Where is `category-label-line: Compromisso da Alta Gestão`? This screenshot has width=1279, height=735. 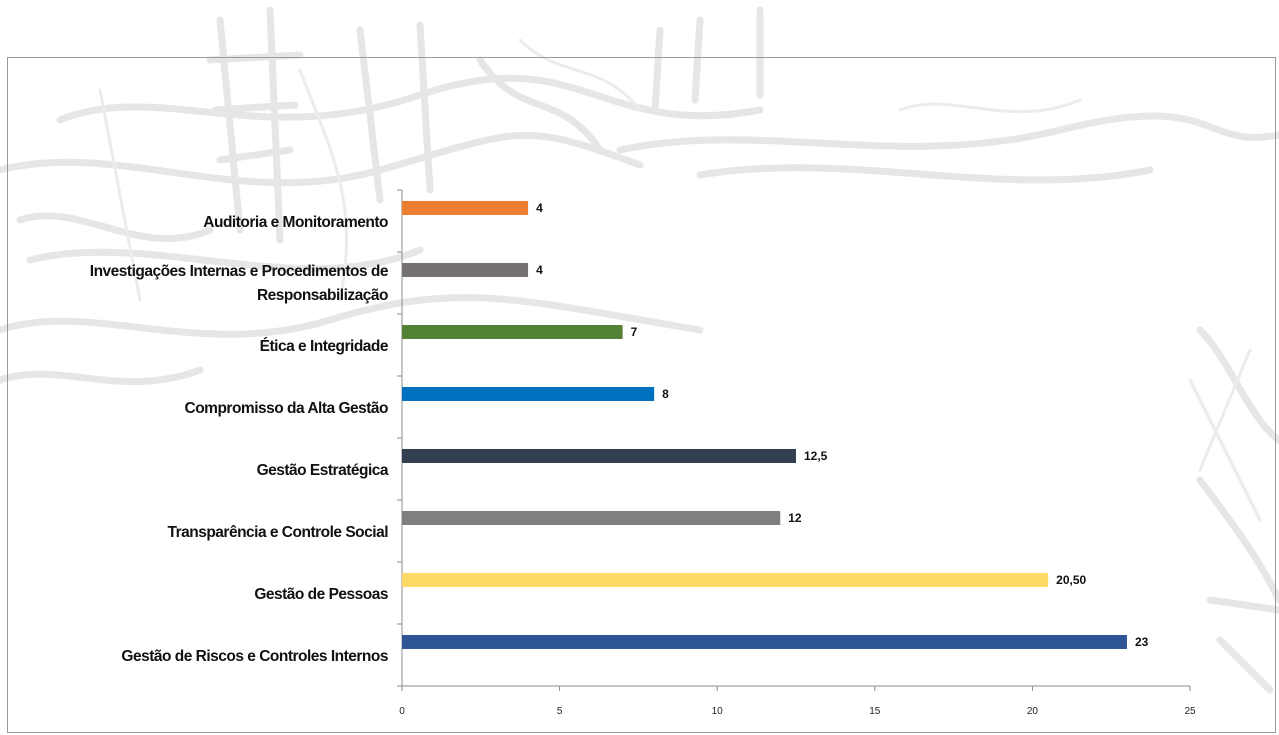 category-label-line: Compromisso da Alta Gestão is located at coordinates (287, 408).